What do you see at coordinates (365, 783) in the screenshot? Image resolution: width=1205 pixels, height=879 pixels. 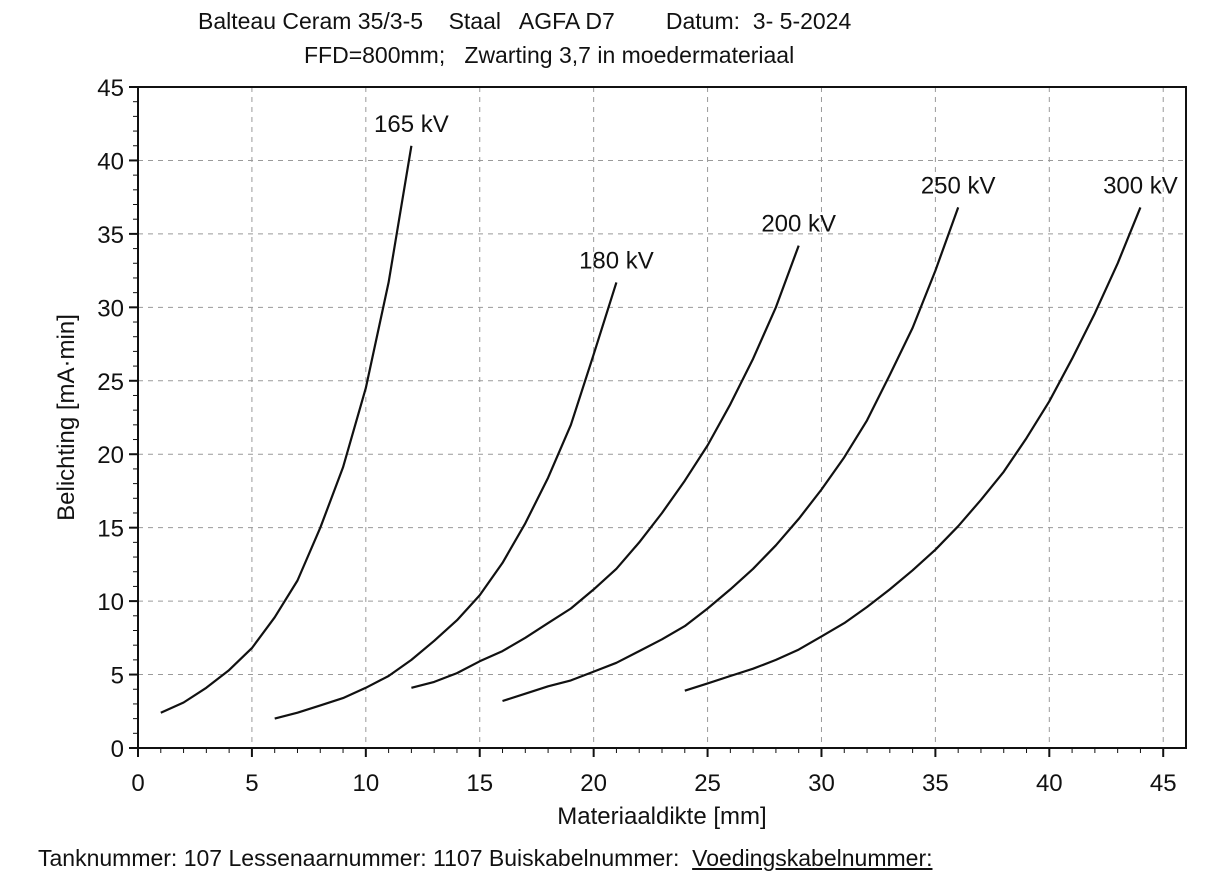 I see `x-tick-label: 10` at bounding box center [365, 783].